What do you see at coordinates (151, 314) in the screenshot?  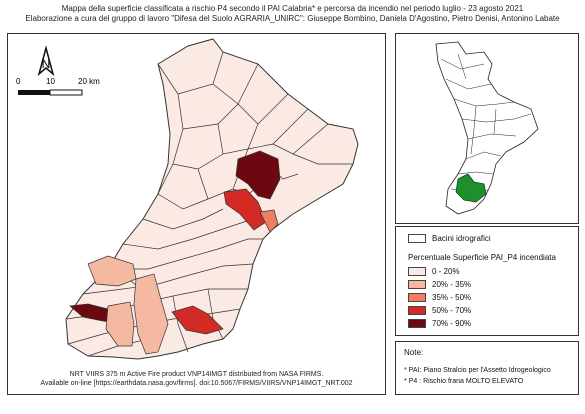 I see `basin-class-20-35-a` at bounding box center [151, 314].